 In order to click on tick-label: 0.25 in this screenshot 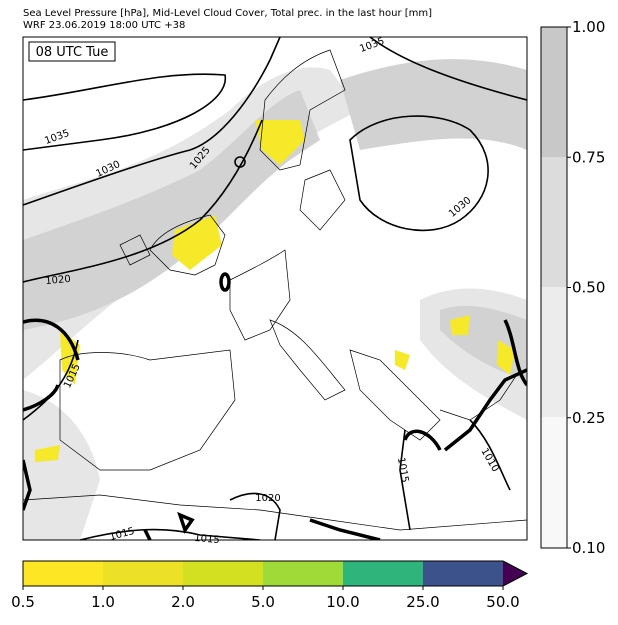, I will do `click(588, 418)`.